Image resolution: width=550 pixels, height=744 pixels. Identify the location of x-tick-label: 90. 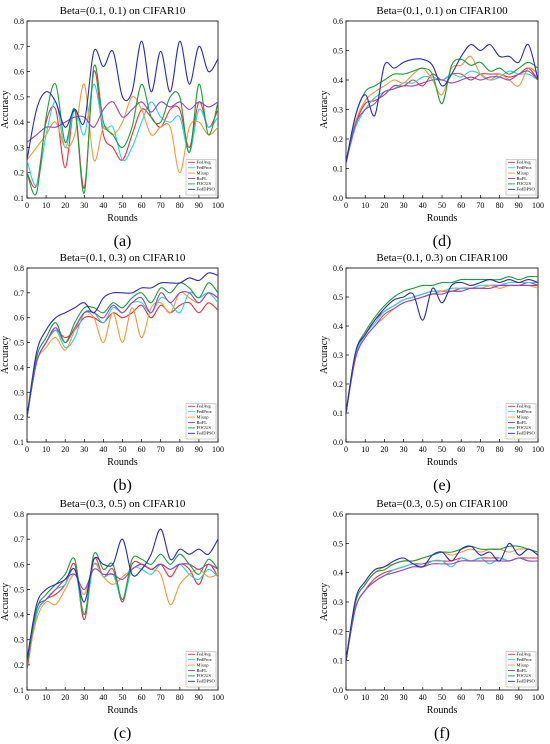
(199, 449).